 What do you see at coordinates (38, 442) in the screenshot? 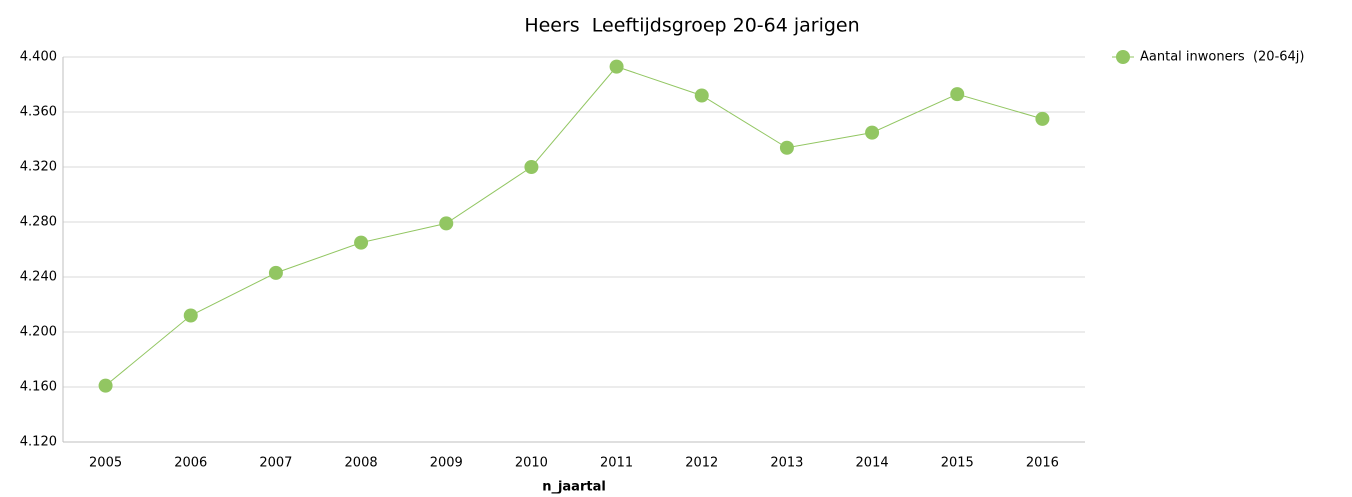
I see `y-tick-label: 4.120` at bounding box center [38, 442].